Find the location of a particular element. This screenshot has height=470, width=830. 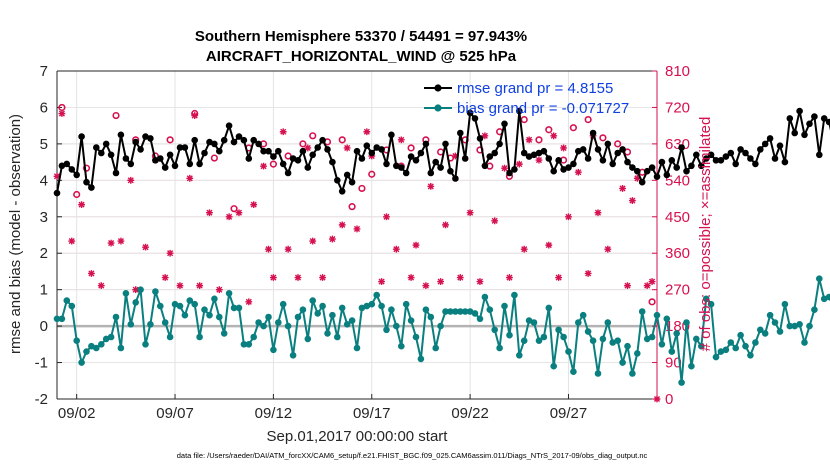

x-tick-label: 09/27 is located at coordinates (569, 413).